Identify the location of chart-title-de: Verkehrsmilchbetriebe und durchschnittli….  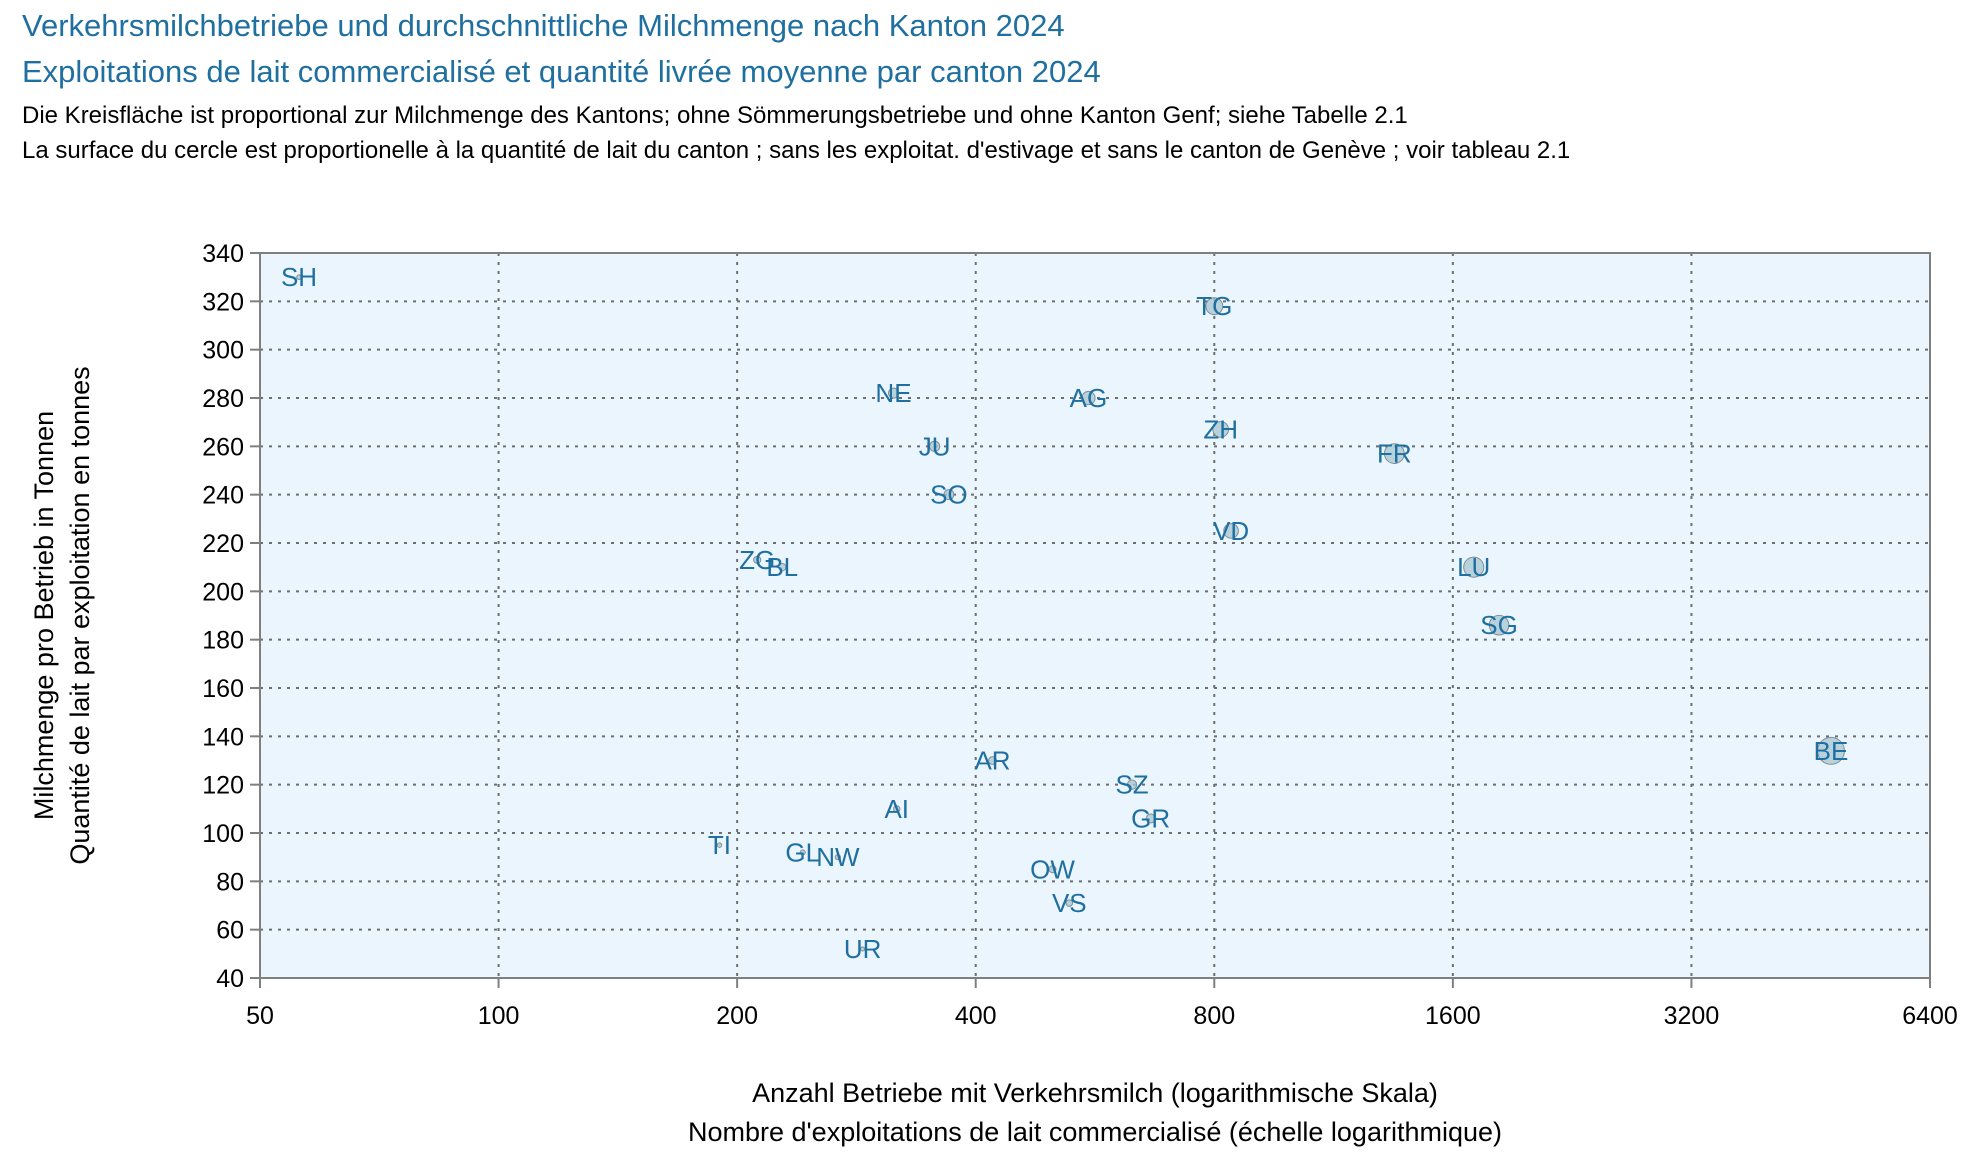
(543, 25).